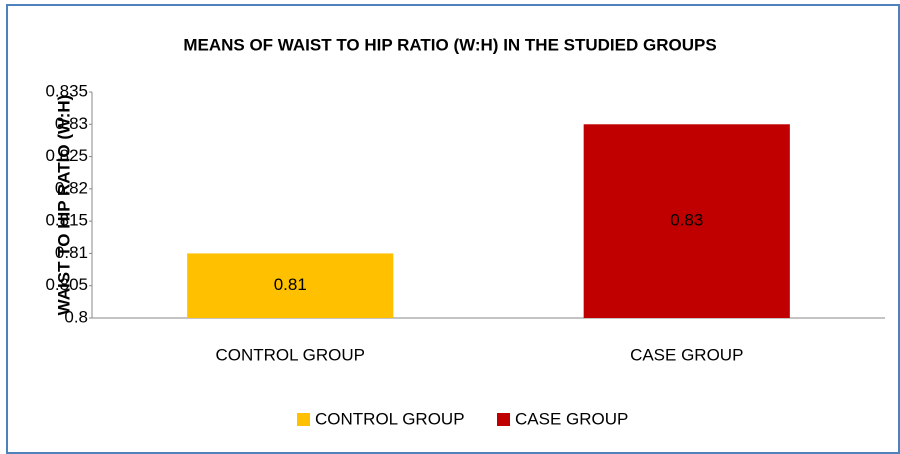 This screenshot has width=900, height=454. I want to click on y-tick-label: 0.825, so click(66, 155).